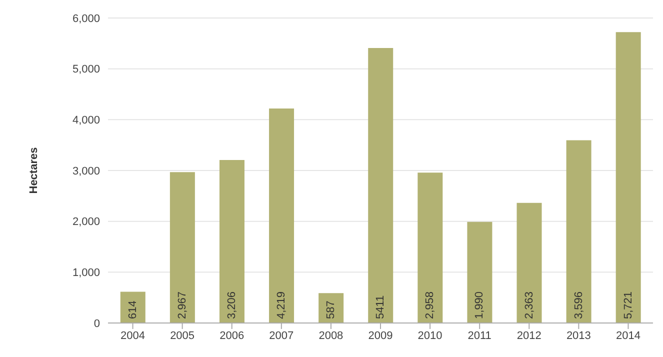 The width and height of the screenshot is (663, 357). What do you see at coordinates (86, 171) in the screenshot?
I see `y-tick-label: 3,000` at bounding box center [86, 171].